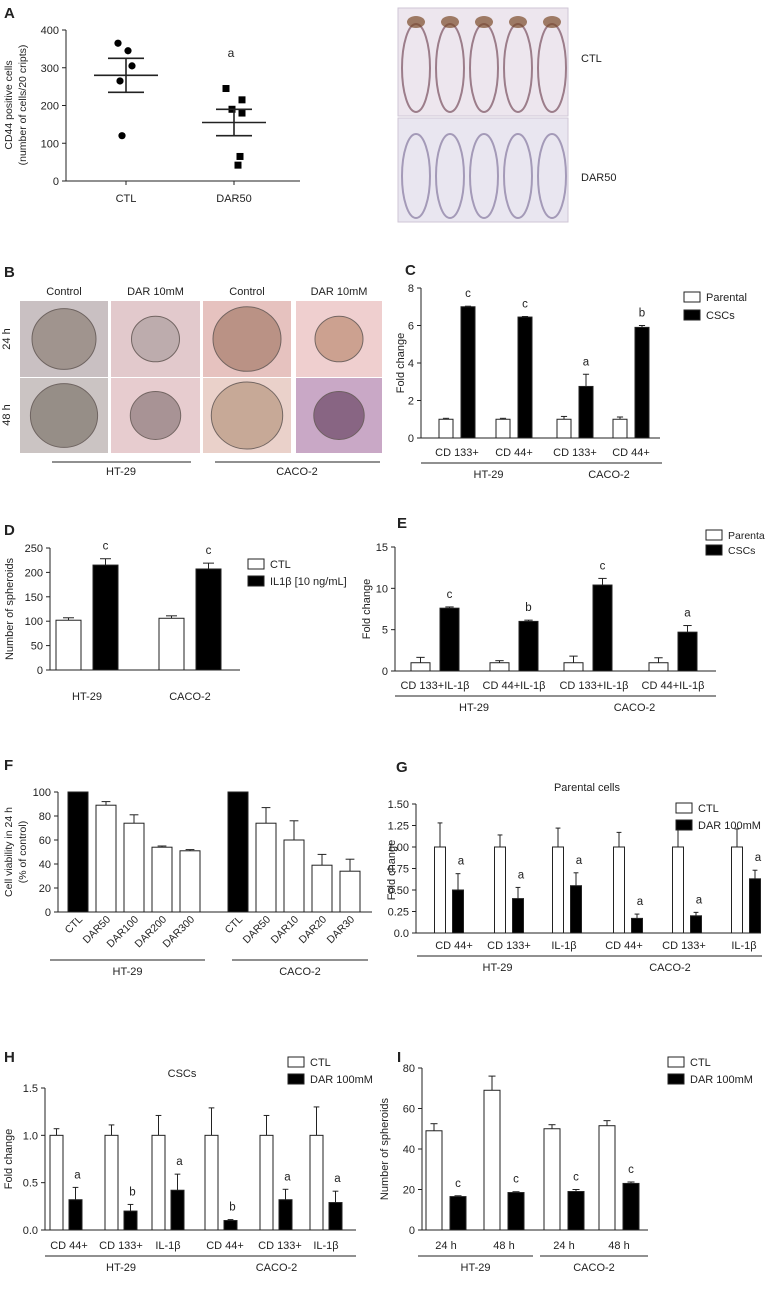 The image size is (765, 1303). I want to click on y-tick-label: 2, so click(411, 402).